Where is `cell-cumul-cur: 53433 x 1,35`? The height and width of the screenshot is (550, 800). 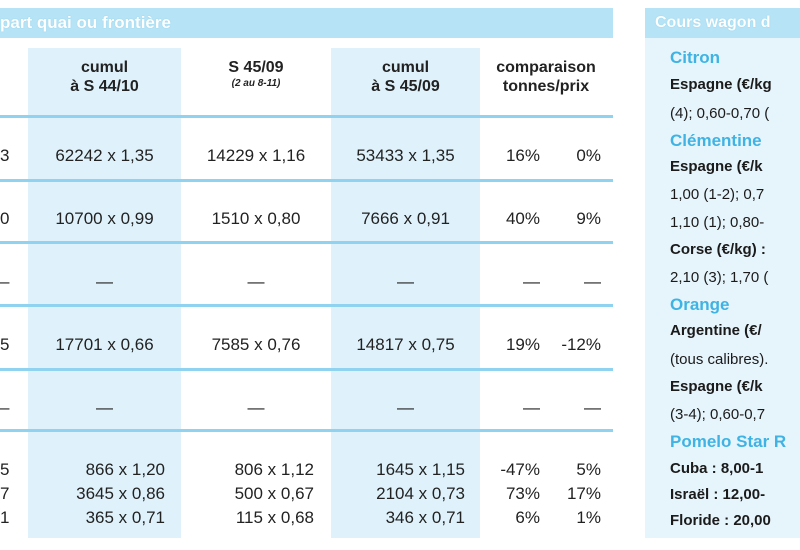
cell-cumul-cur: 53433 x 1,35 is located at coordinates (405, 155).